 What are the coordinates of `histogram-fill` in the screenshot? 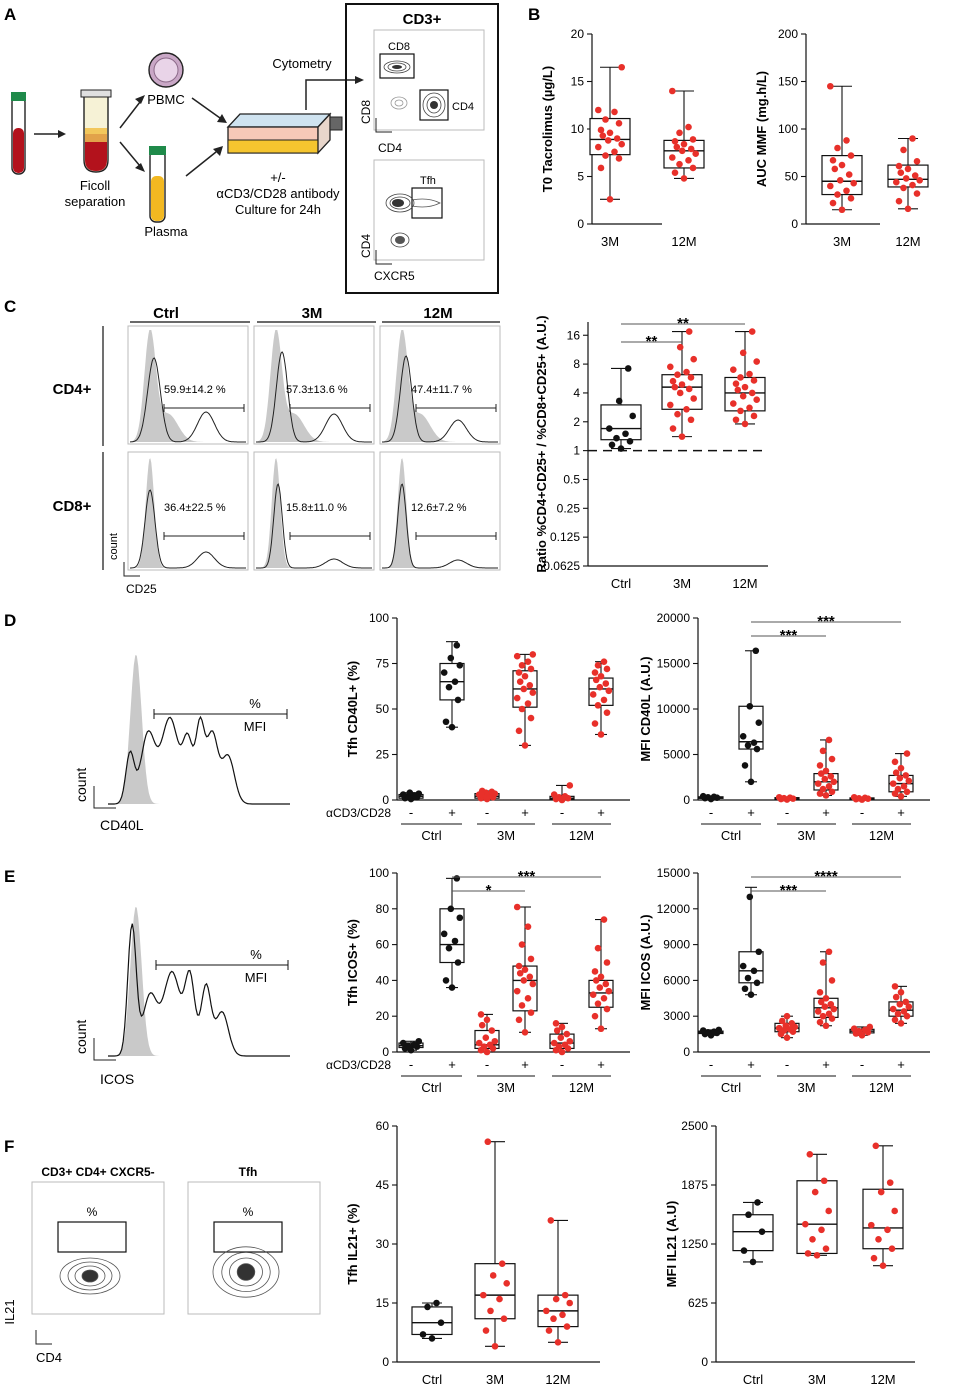 It's located at (314, 386).